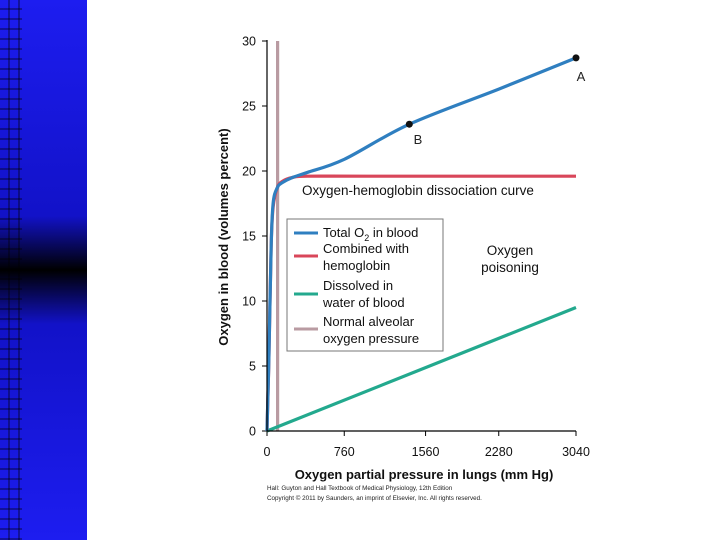 This screenshot has height=540, width=720. What do you see at coordinates (426, 452) in the screenshot?
I see `x-tick-label: 1560` at bounding box center [426, 452].